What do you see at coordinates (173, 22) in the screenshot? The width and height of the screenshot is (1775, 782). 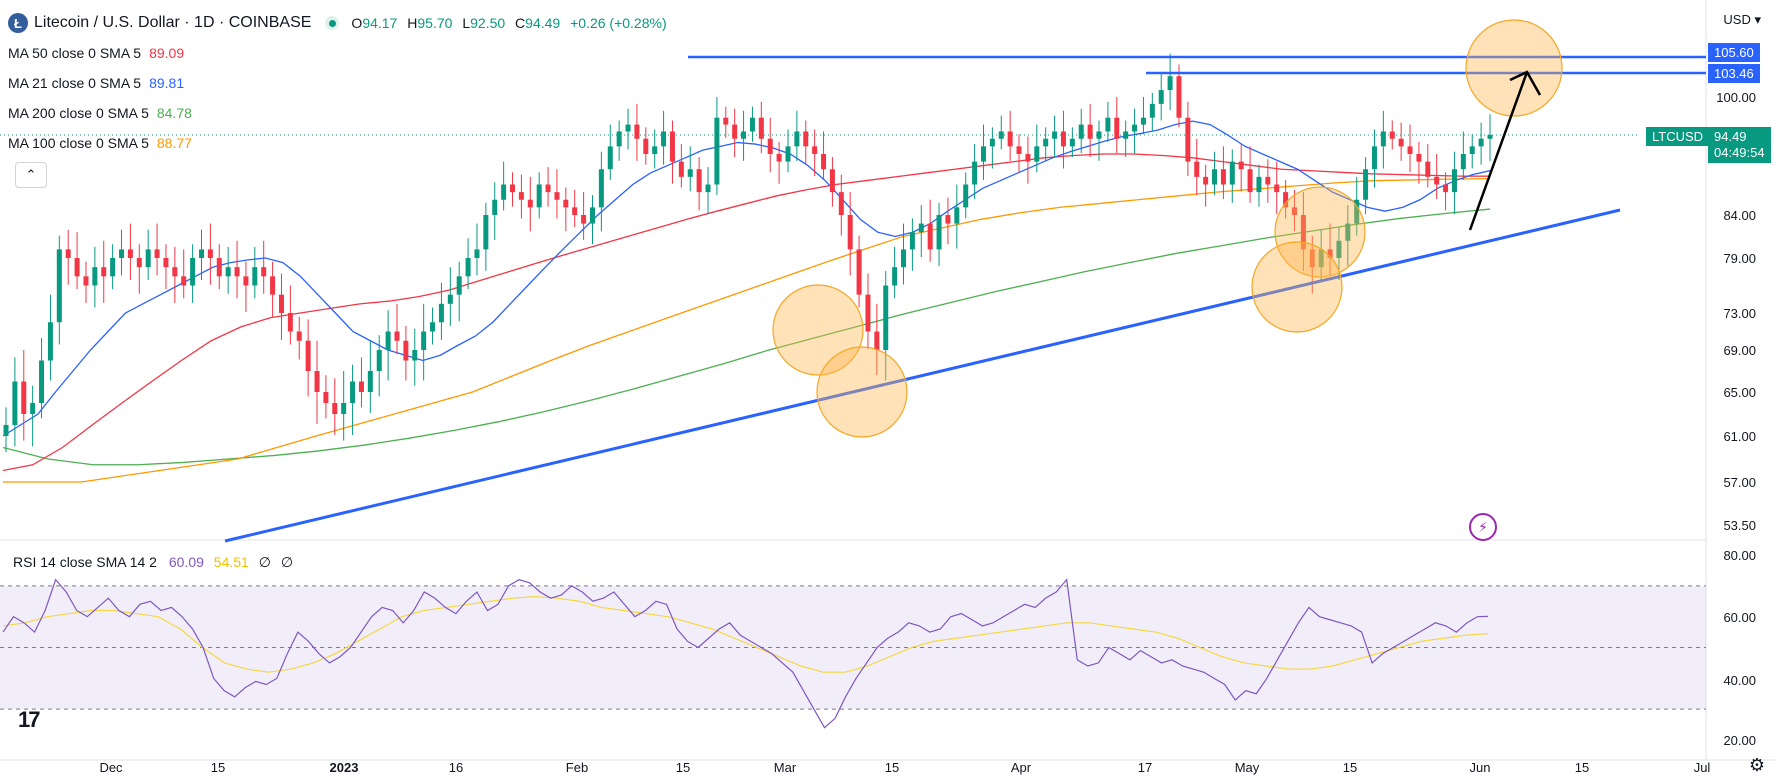 I see `pair-title: Litecoin / U.S. Dollar · 1D · COINBASE` at bounding box center [173, 22].